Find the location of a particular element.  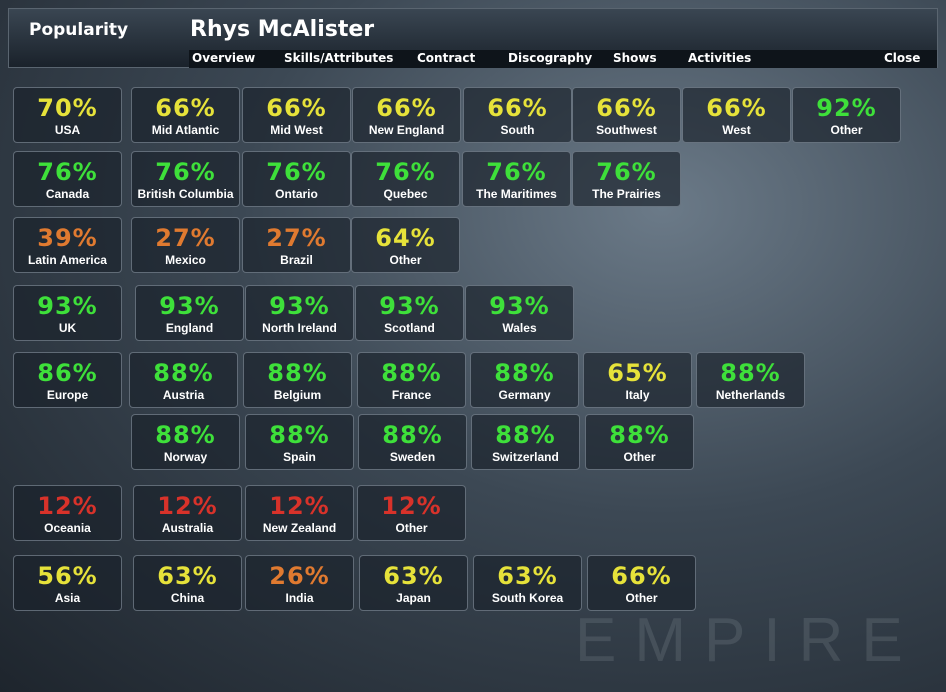

region-name: Canada is located at coordinates (67, 194).